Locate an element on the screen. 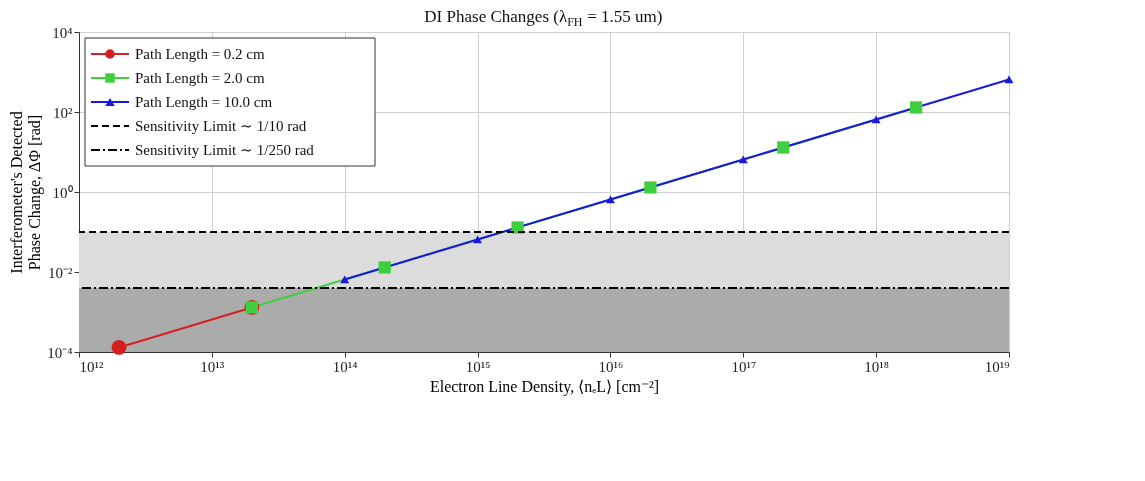 The height and width of the screenshot is (481, 1145). legend-label: Path Length = 0.2 cm is located at coordinates (200, 54).